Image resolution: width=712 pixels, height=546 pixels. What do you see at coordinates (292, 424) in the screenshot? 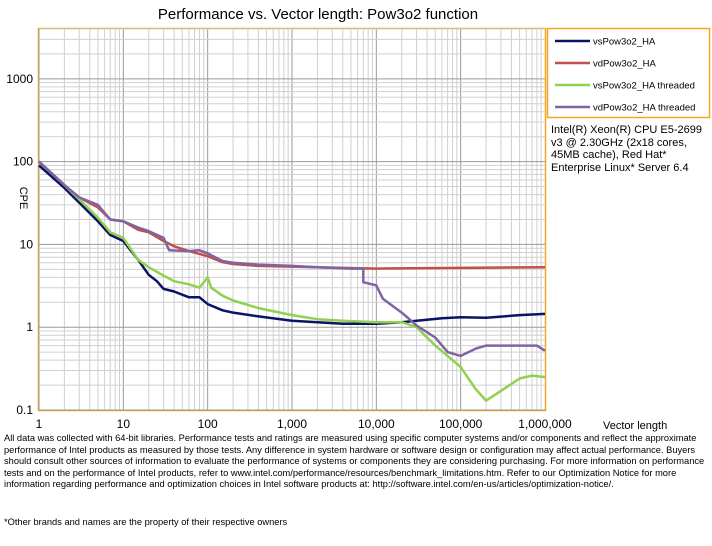
I see `x-tick-label: 1,000` at bounding box center [292, 424].